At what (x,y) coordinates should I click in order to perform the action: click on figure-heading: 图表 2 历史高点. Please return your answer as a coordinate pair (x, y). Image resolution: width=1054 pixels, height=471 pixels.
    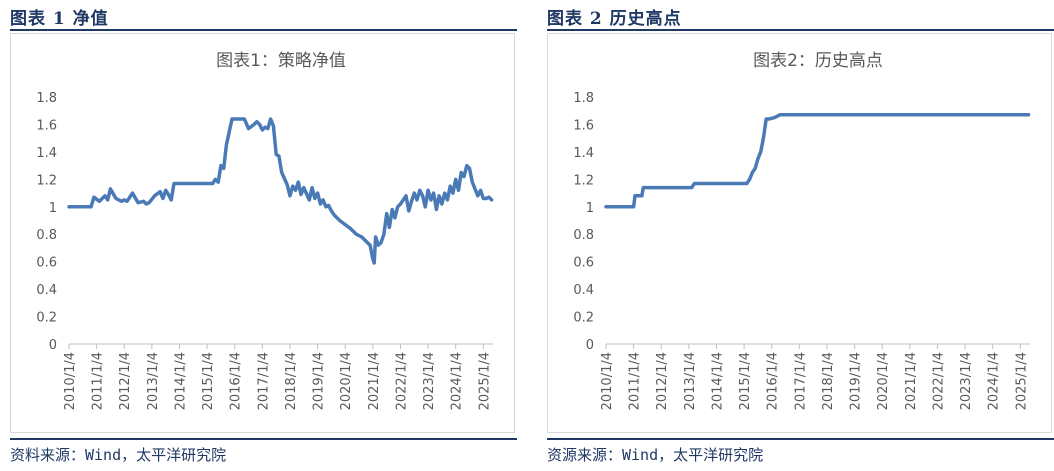
    Looking at the image, I should click on (614, 19).